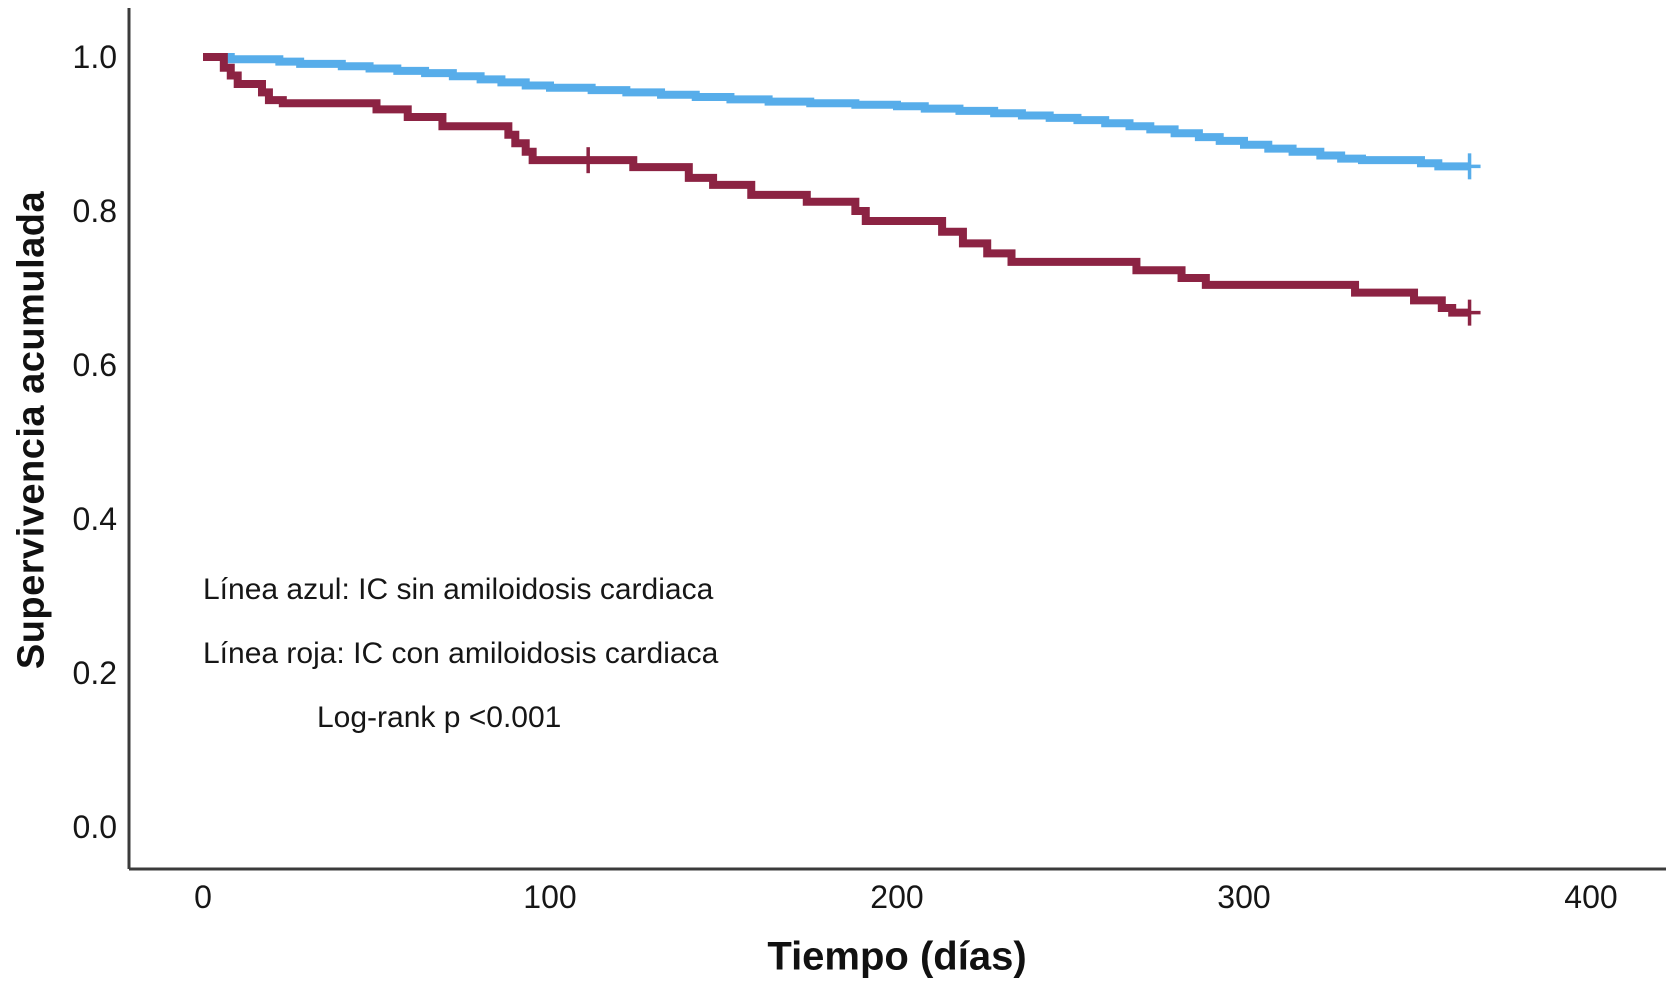  What do you see at coordinates (896, 897) in the screenshot?
I see `svg-text: 200` at bounding box center [896, 897].